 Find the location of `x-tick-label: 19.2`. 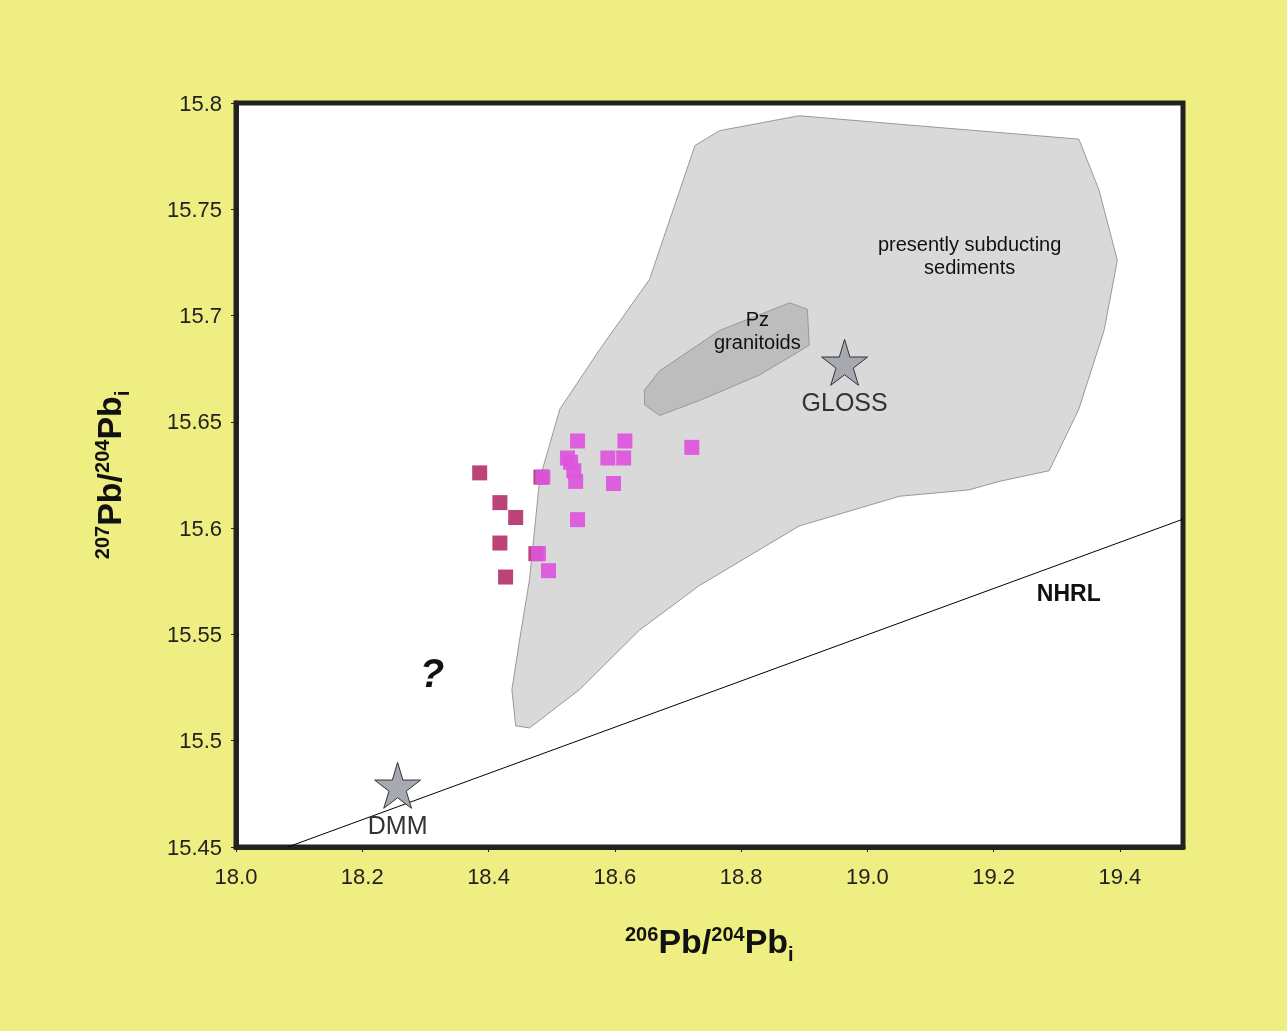

x-tick-label: 19.2 is located at coordinates (994, 876).